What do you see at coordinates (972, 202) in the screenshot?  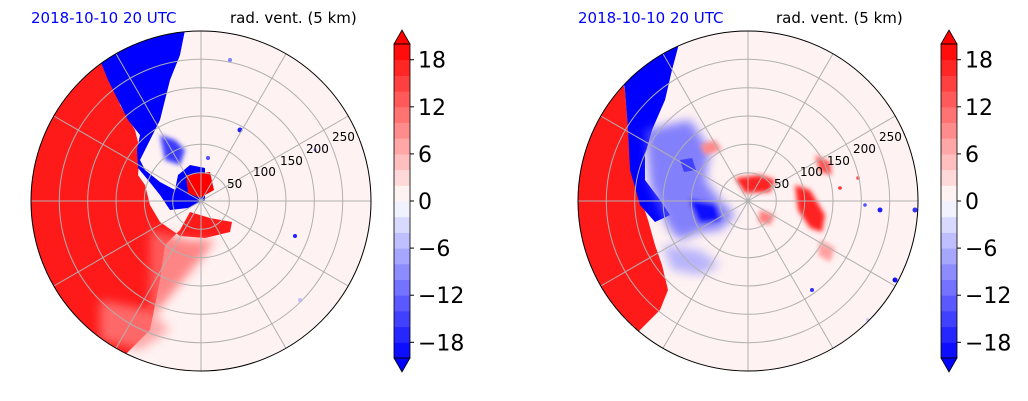 I see `right-colorbar-tick-label: 0` at bounding box center [972, 202].